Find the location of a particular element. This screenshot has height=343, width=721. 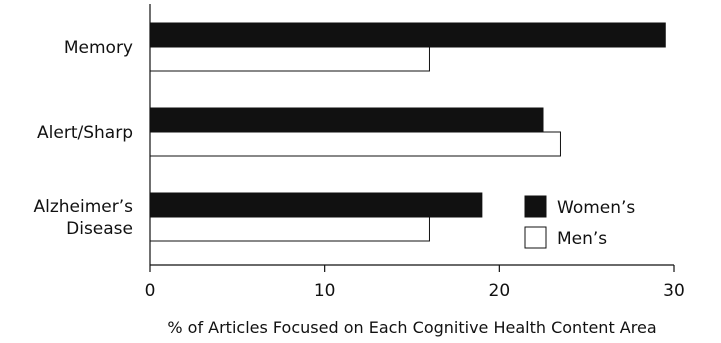

x-tick-label-1: 10 is located at coordinates (325, 291).